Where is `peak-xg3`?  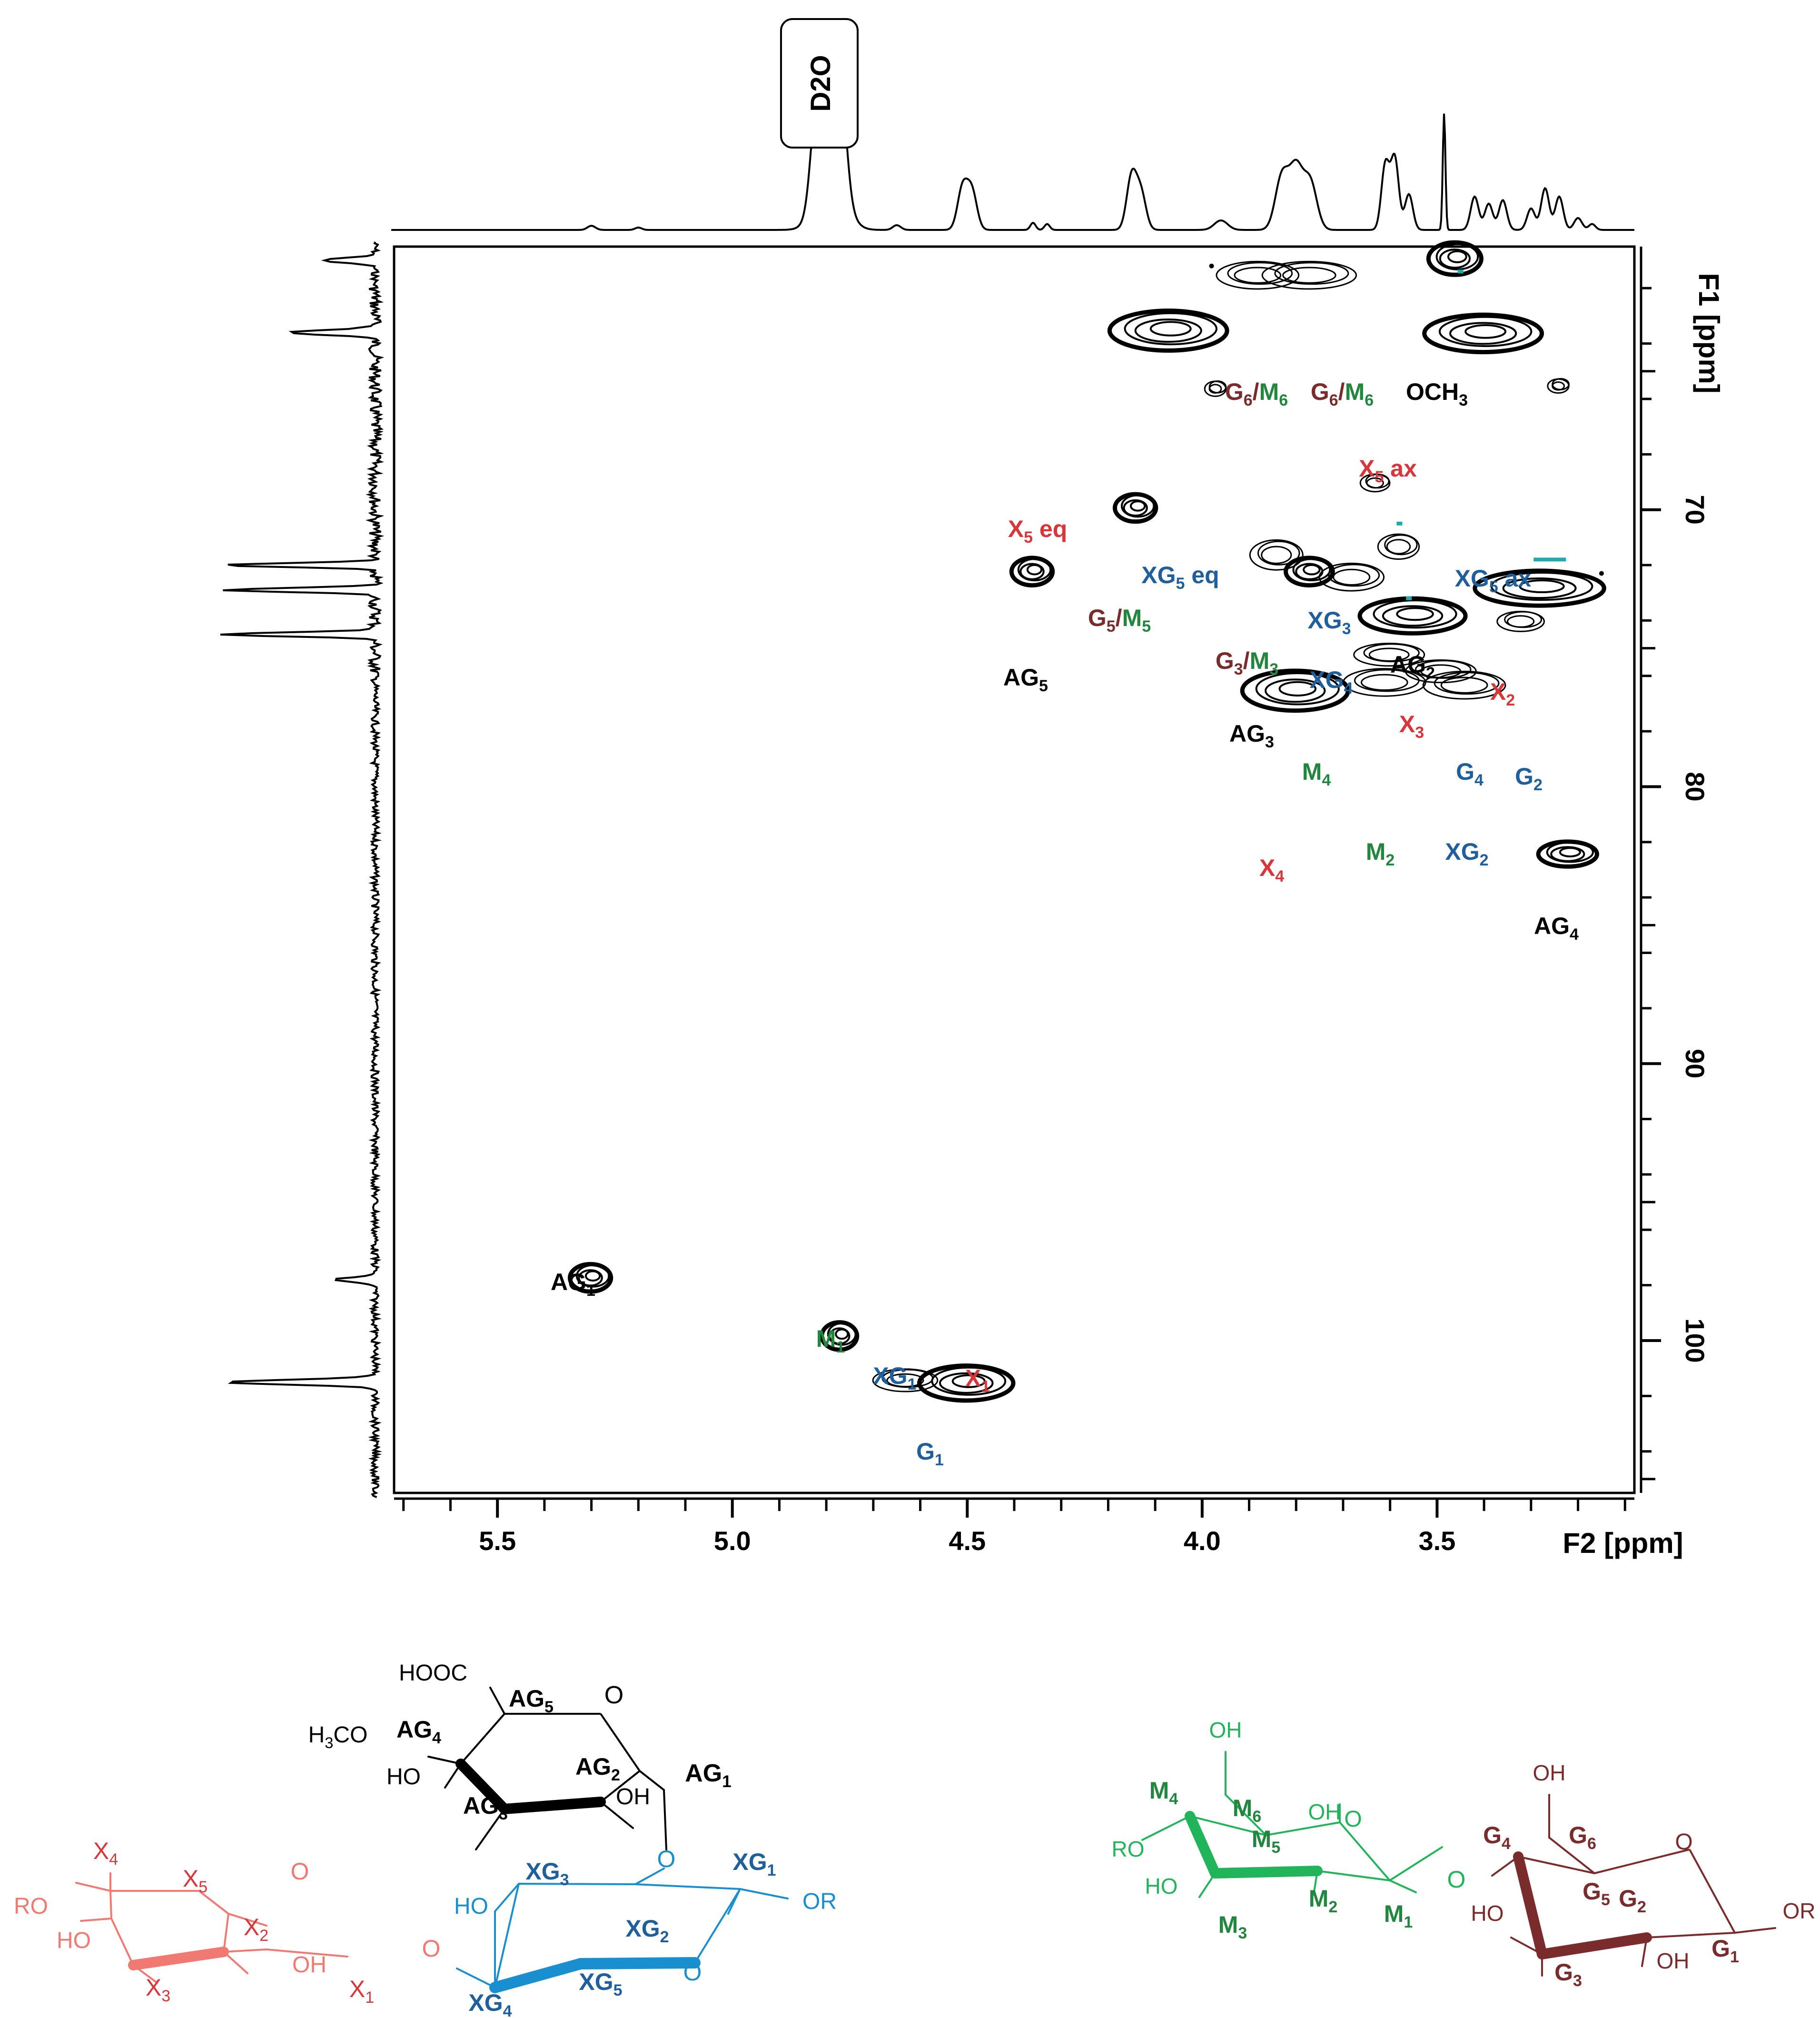 peak-xg3 is located at coordinates (1375, 483).